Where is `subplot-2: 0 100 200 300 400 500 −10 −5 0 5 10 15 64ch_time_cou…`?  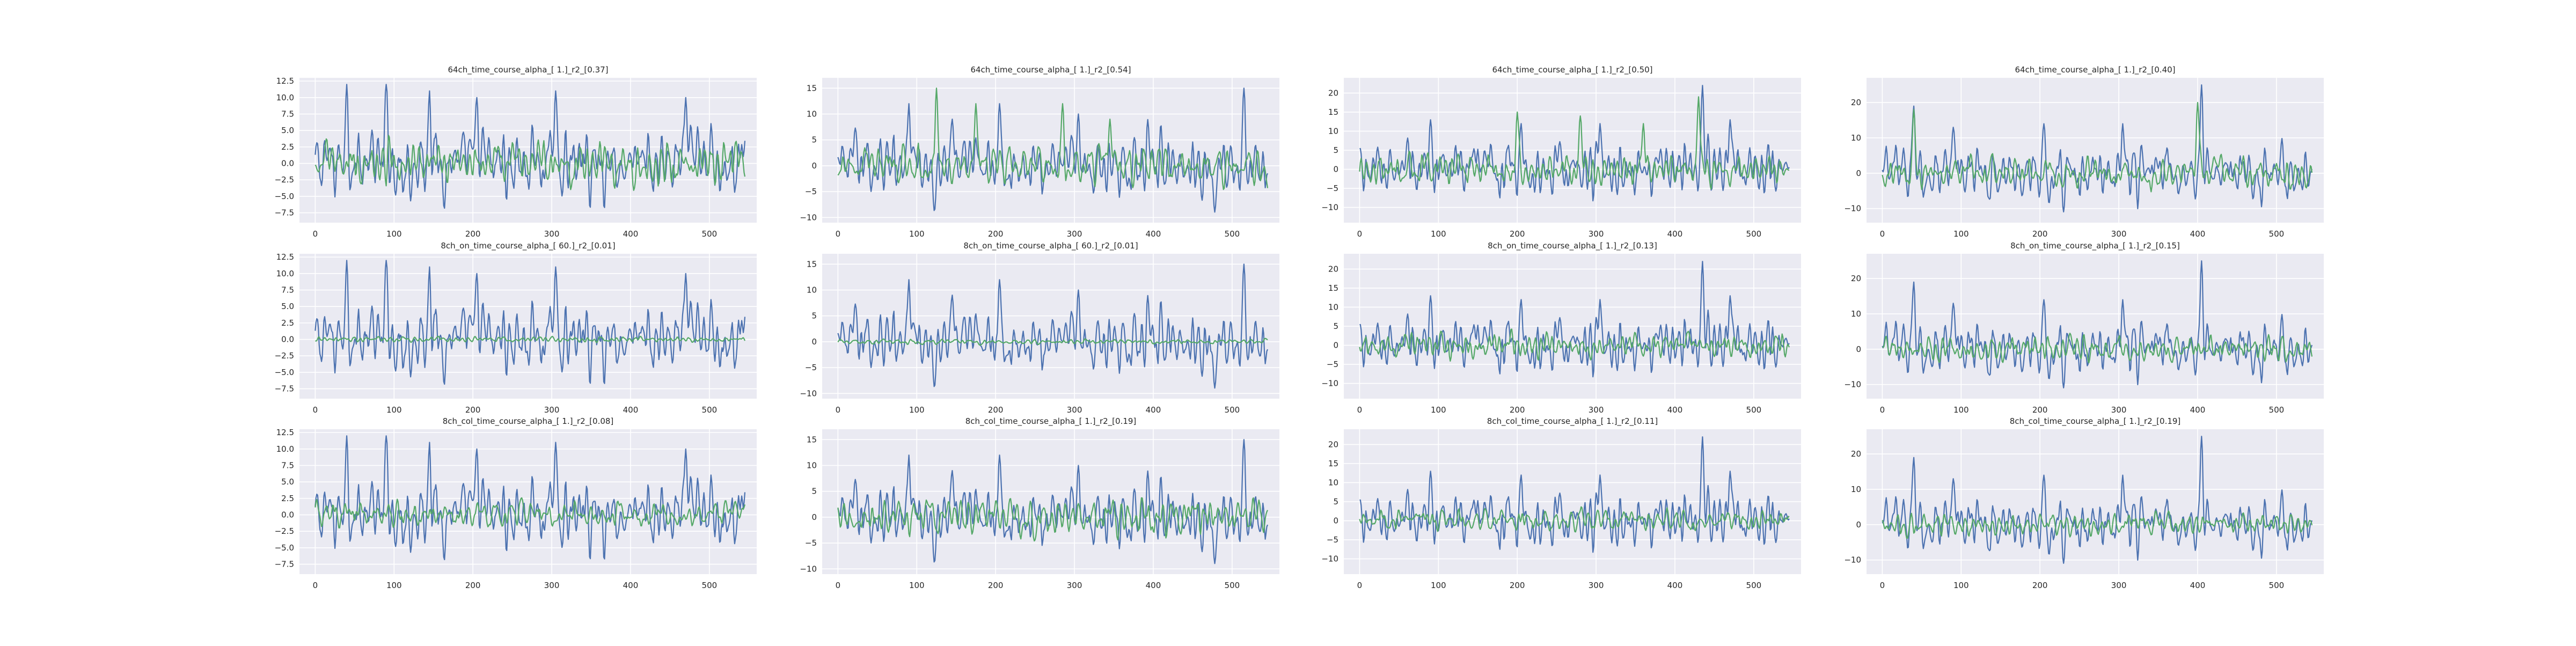 subplot-2: 0 100 200 300 400 500 −10 −5 0 5 10 15 64ch_time_cou… is located at coordinates (1039, 152).